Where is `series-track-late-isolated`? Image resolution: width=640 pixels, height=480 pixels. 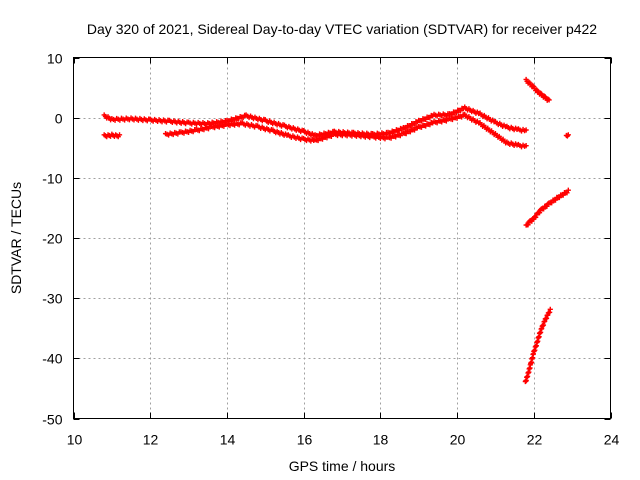
series-track-late-isolated is located at coordinates (567, 135).